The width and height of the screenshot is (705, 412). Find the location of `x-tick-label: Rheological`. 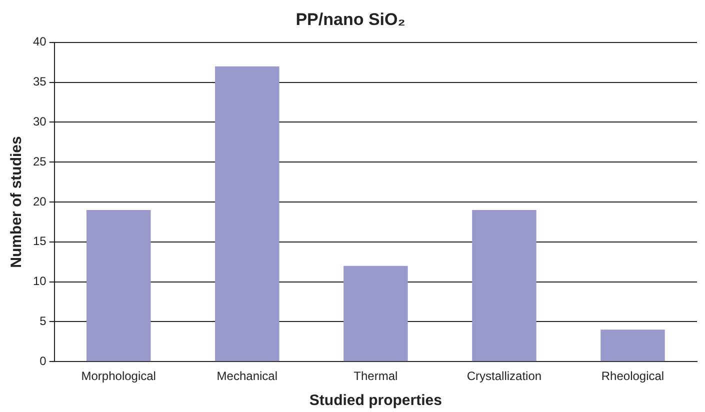

x-tick-label: Rheological is located at coordinates (632, 376).